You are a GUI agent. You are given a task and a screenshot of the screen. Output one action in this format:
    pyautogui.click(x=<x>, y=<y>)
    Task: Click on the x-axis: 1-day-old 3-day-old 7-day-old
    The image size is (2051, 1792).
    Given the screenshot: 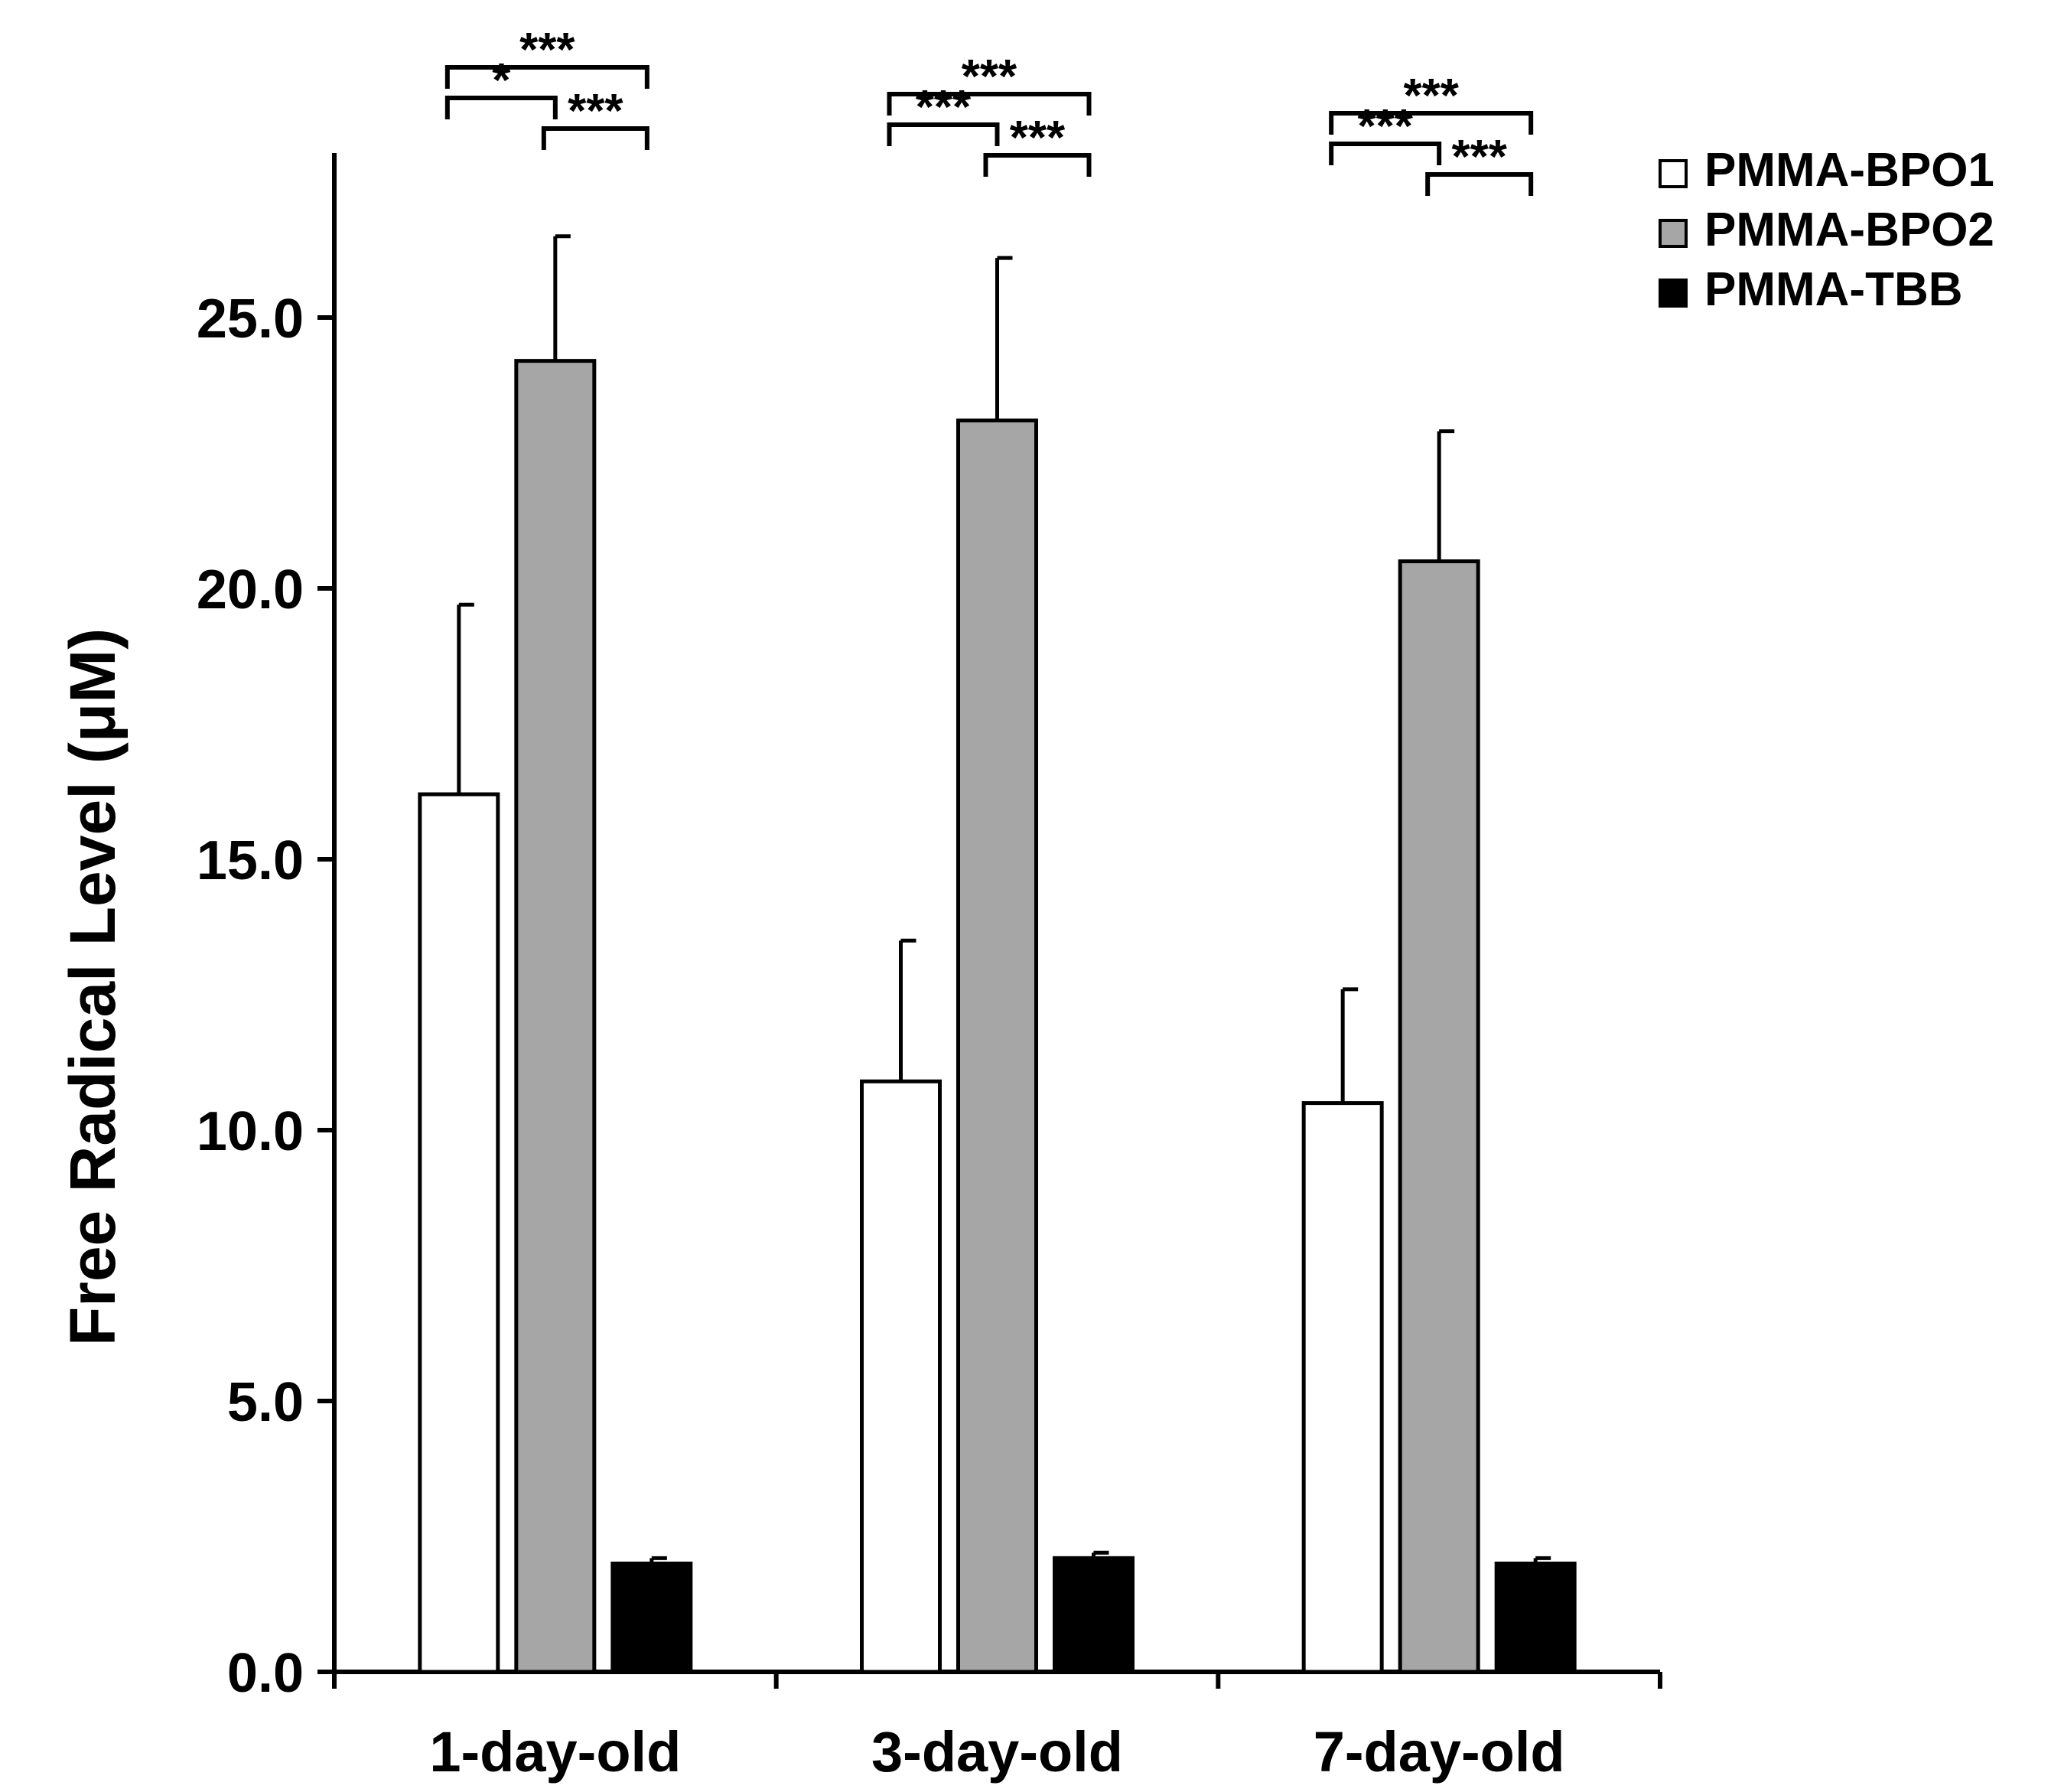 What is the action you would take?
    pyautogui.click(x=997, y=1727)
    